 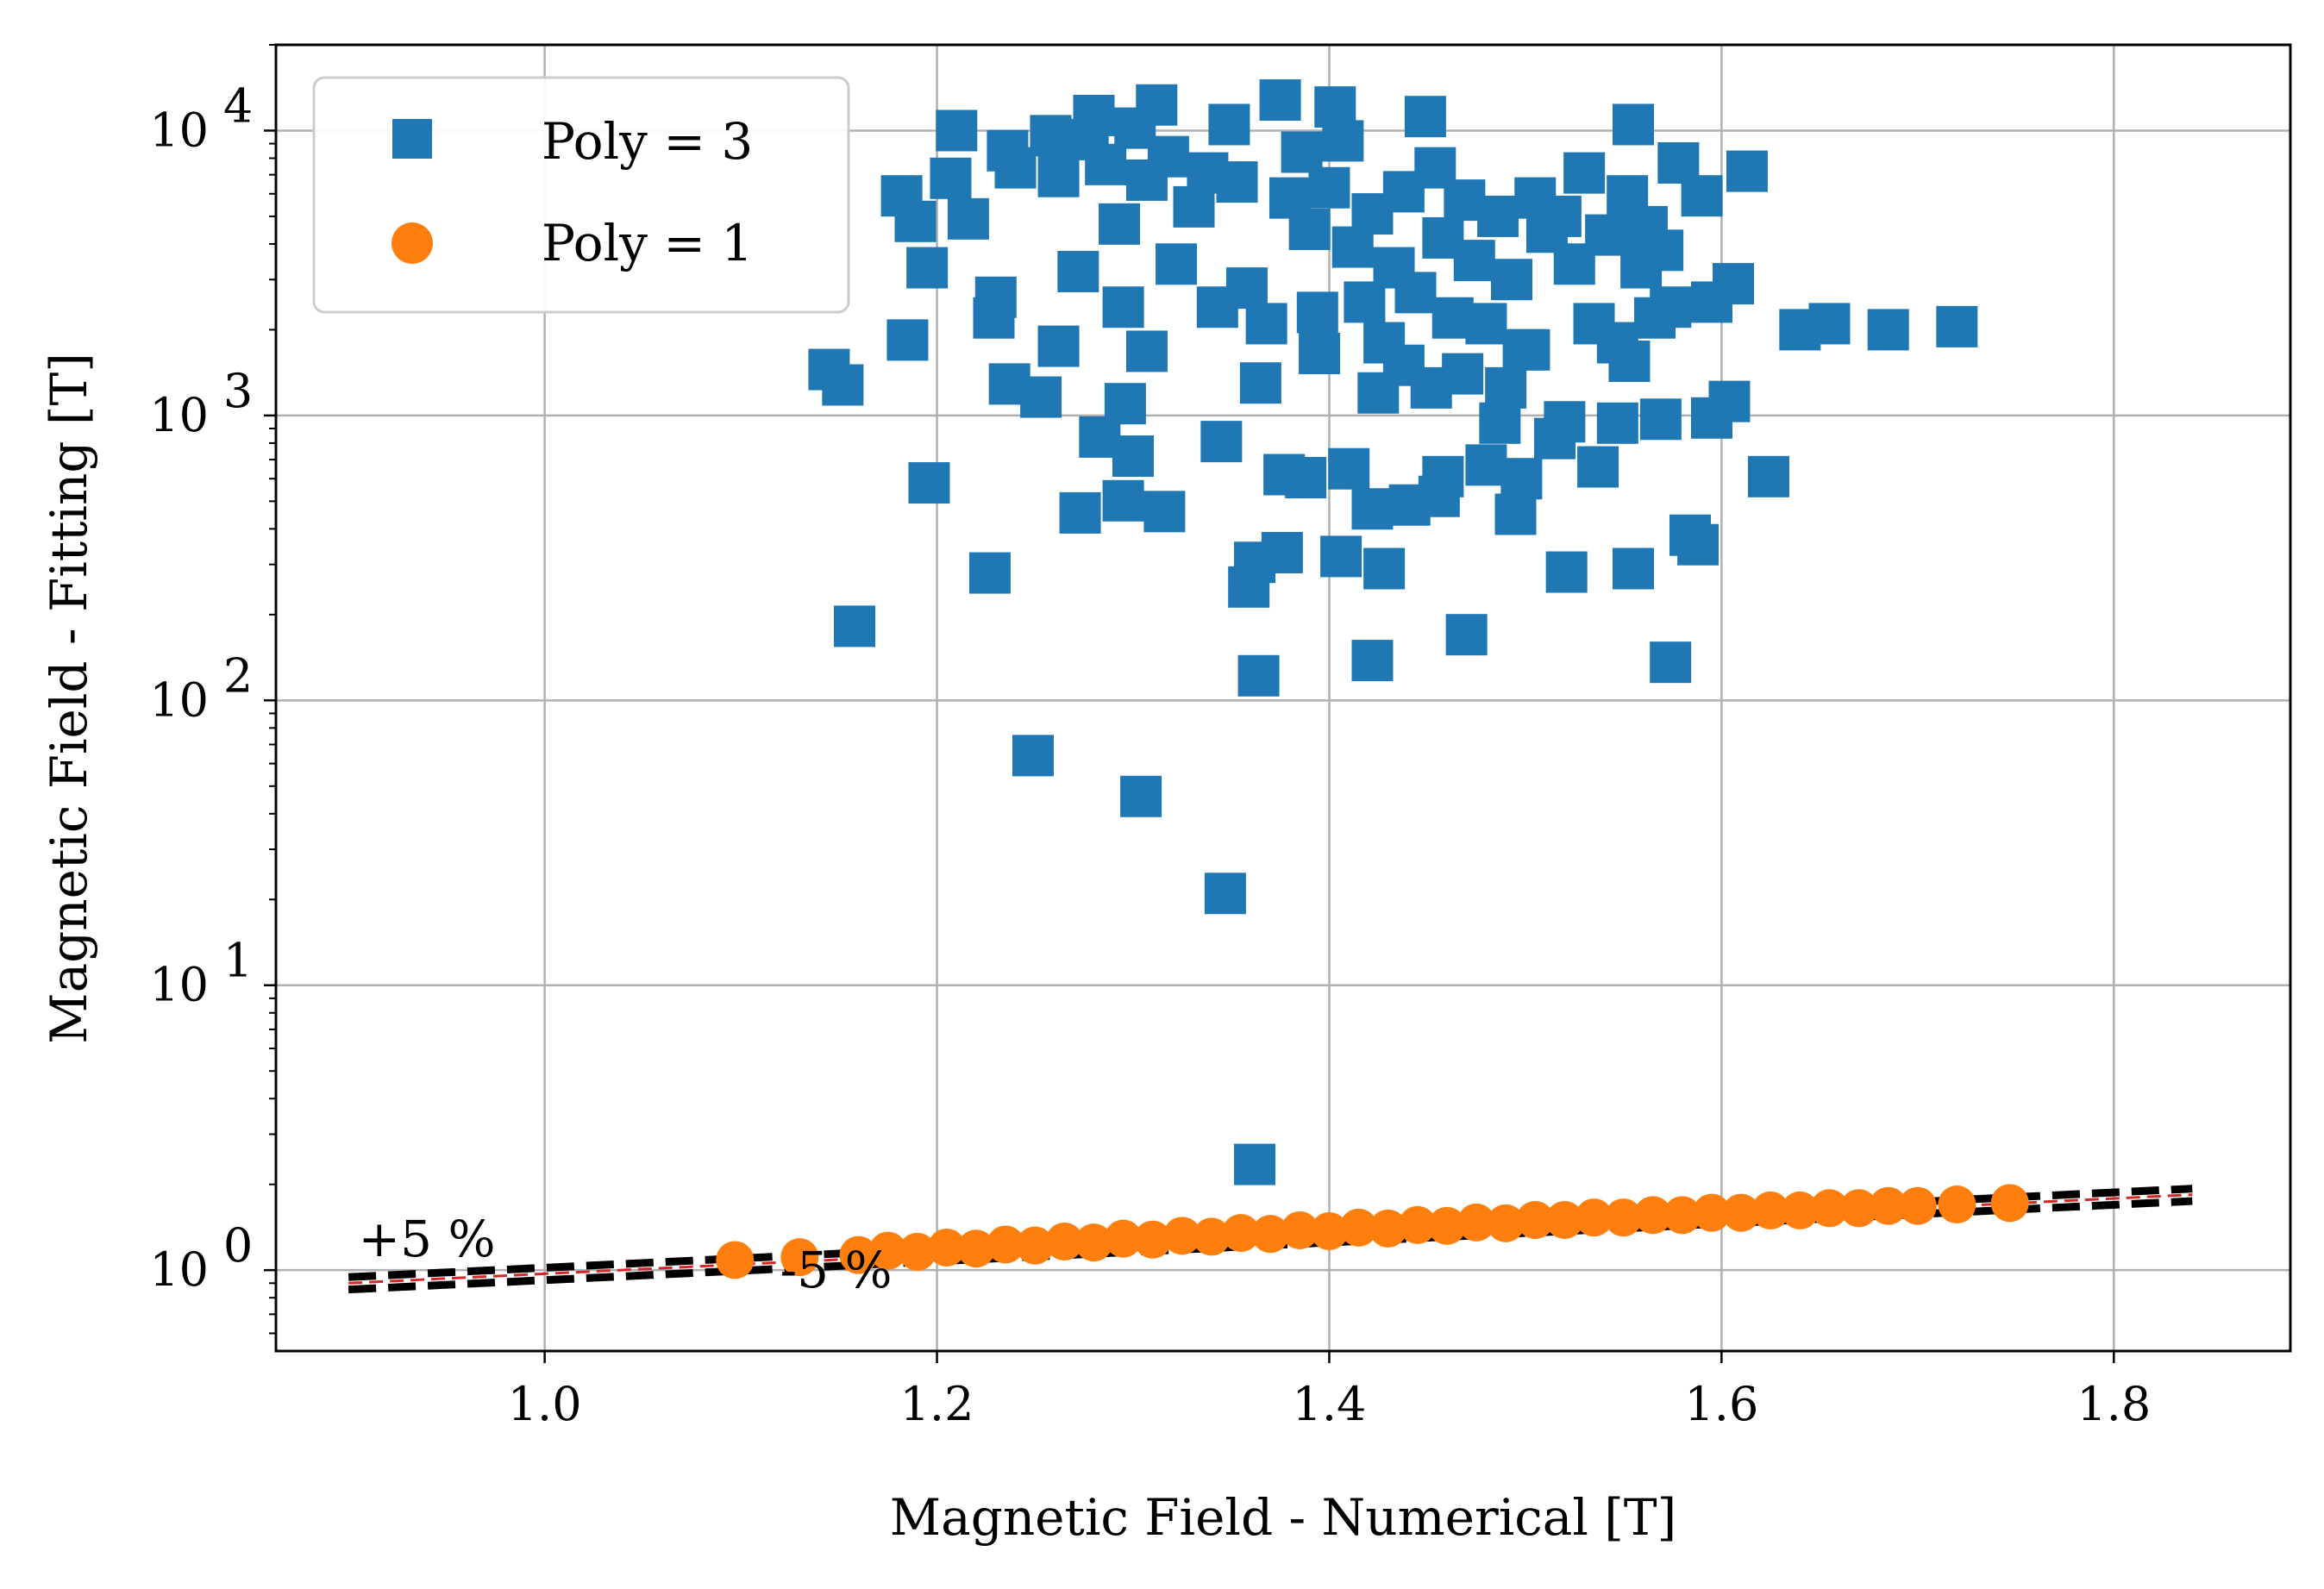 I want to click on legend: Poly = 3 Poly = 1, so click(x=581, y=195).